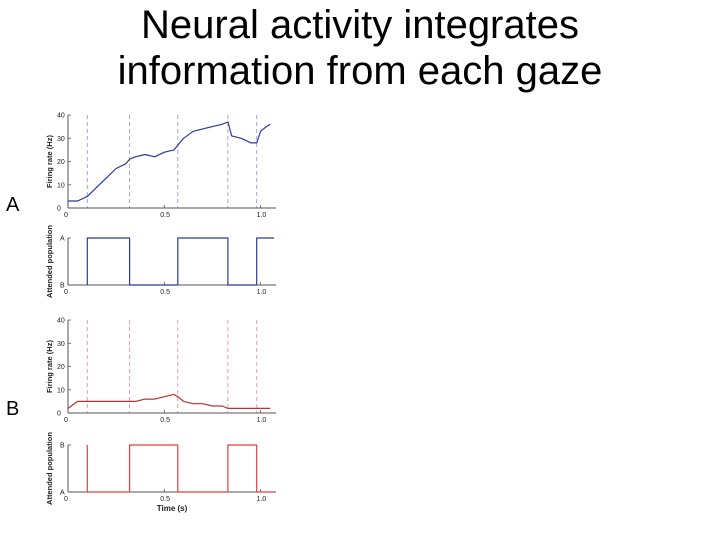 This screenshot has width=720, height=540. I want to click on B-rate-y-tick-label: 10, so click(61, 390).